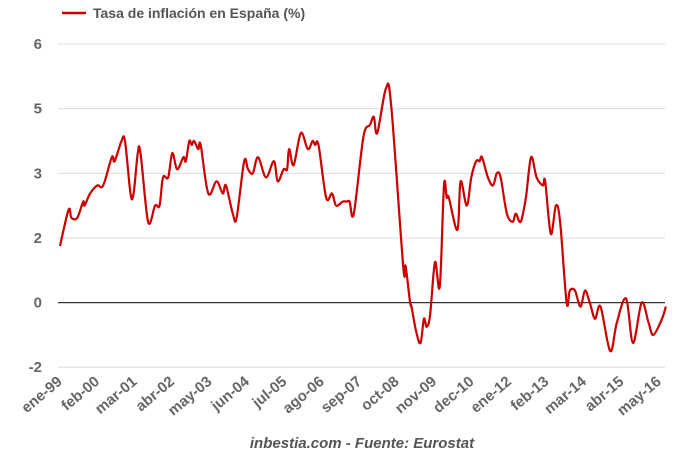  I want to click on y-tick-label: 0, so click(38, 303).